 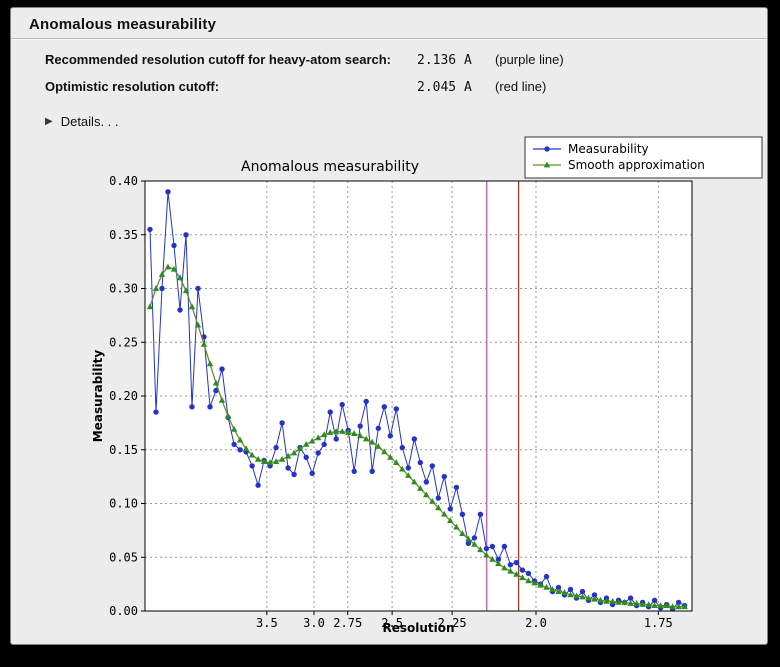 I want to click on y-tick-label: 0.10, so click(x=123, y=504).